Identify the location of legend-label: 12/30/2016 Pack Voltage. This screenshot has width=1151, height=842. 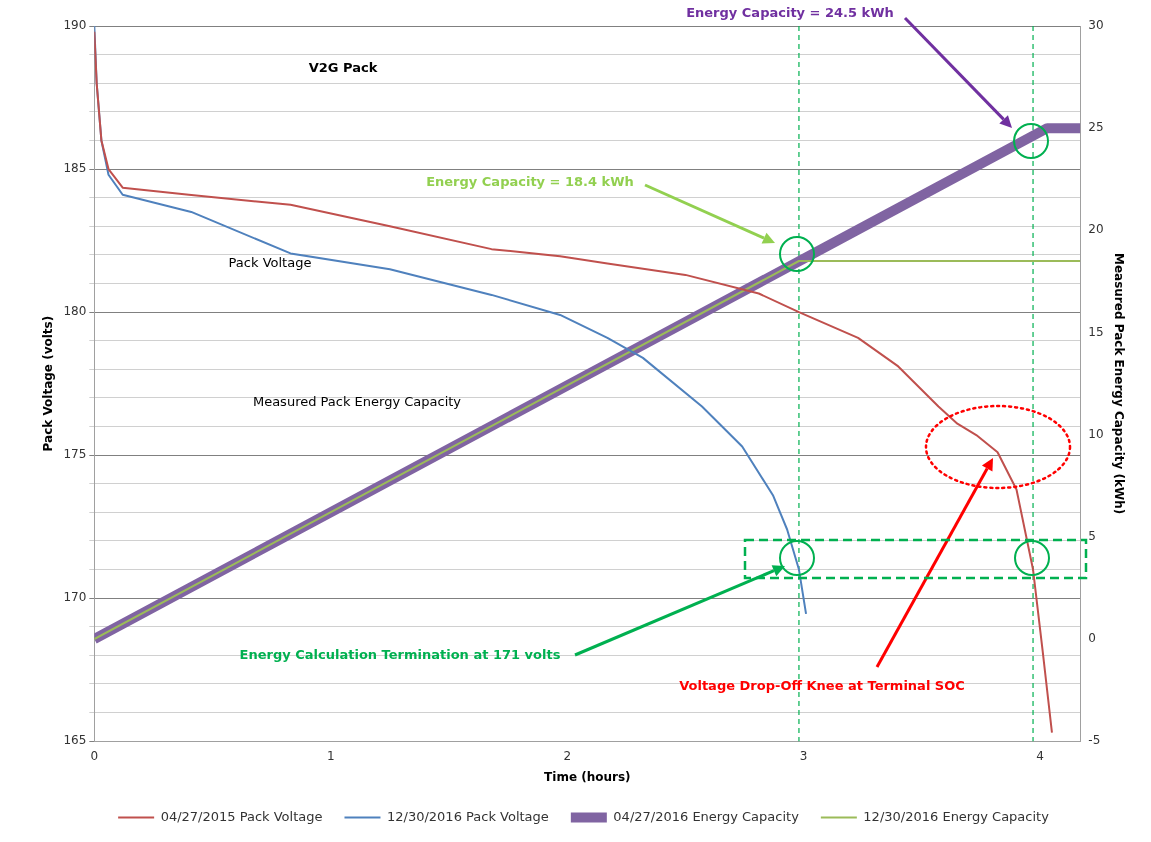
(467, 816).